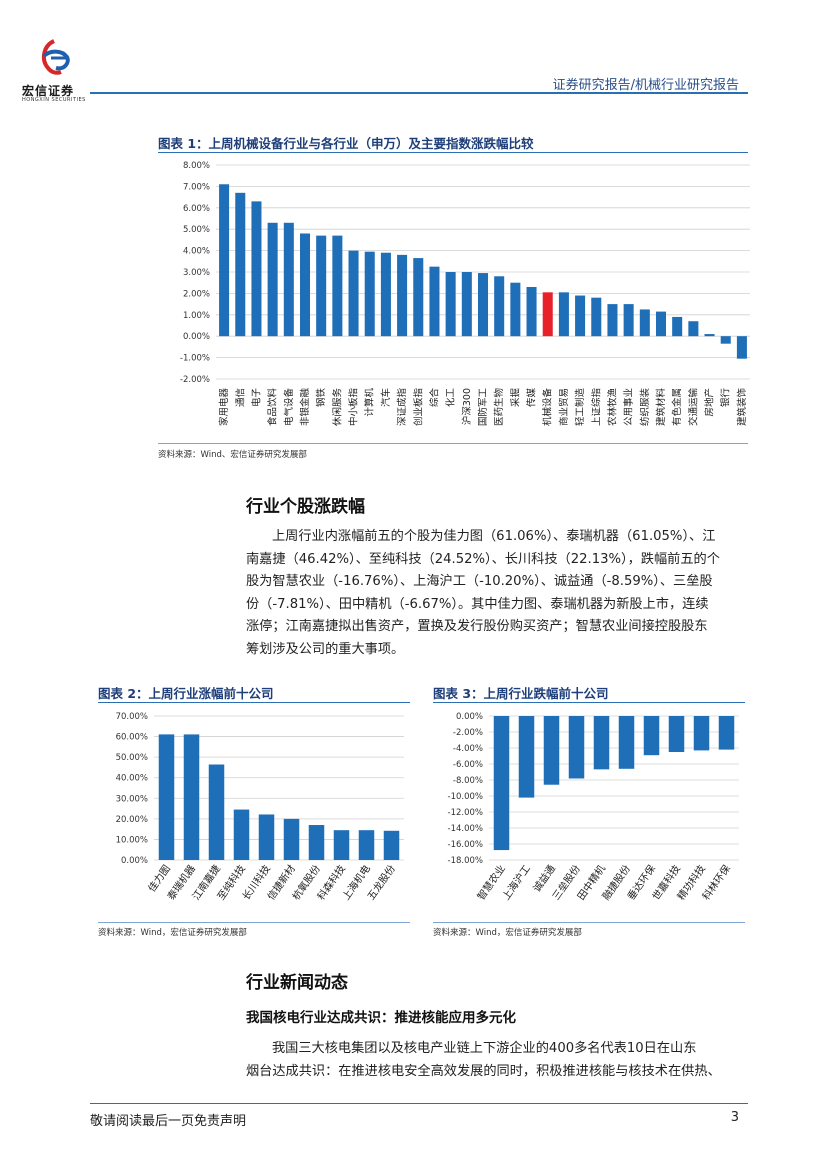 Image resolution: width=827 pixels, height=1169 pixels. I want to click on x-category-label: 轻工制造, so click(580, 407).